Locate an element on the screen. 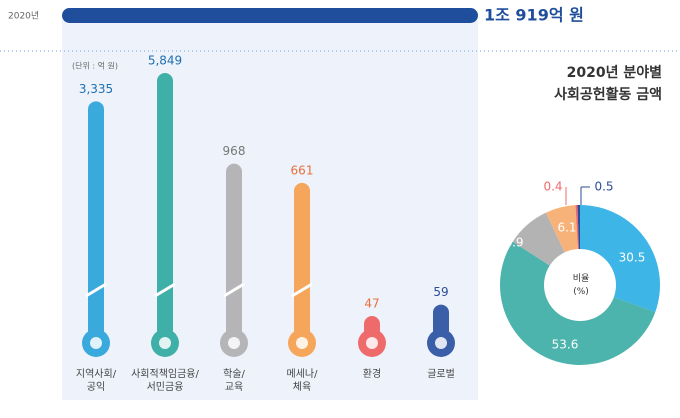 The width and height of the screenshot is (680, 418). slice-label: 6.1 is located at coordinates (566, 228).